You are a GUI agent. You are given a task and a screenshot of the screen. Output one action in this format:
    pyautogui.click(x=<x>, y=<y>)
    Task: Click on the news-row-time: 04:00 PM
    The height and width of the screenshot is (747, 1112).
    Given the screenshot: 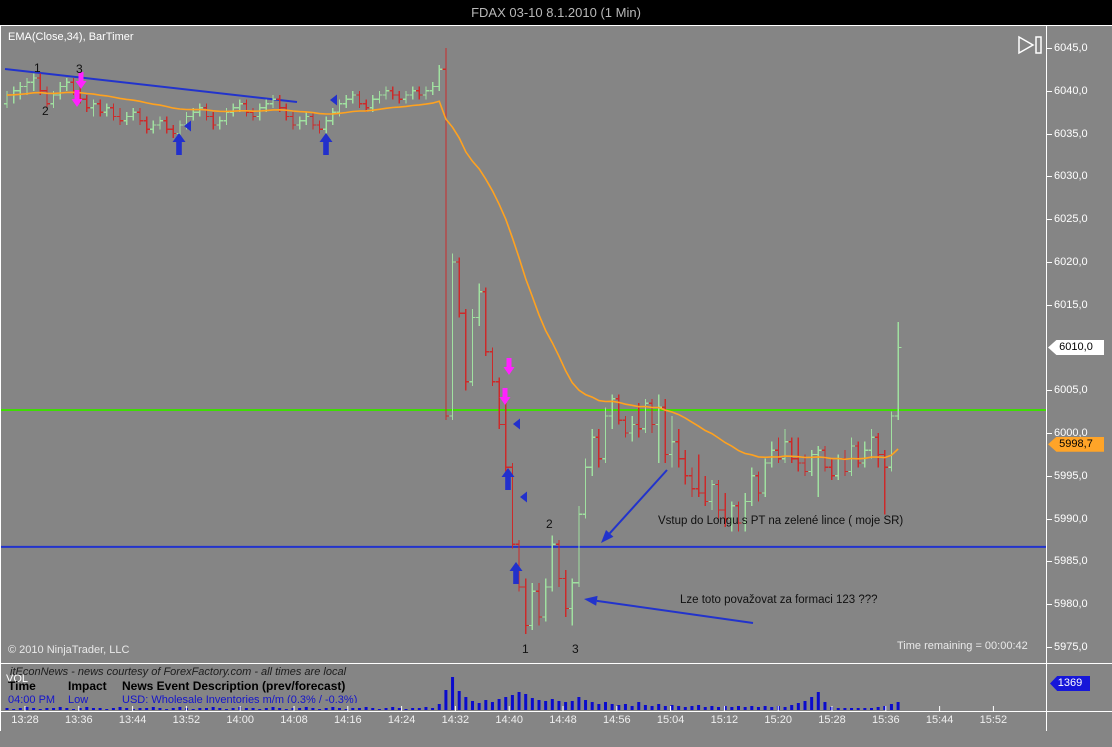 What is the action you would take?
    pyautogui.click(x=32, y=698)
    